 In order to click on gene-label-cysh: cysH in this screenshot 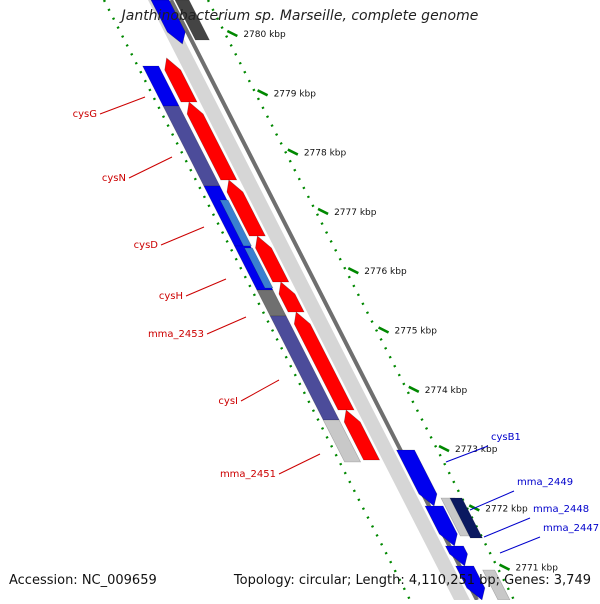, I will do `click(171, 296)`.